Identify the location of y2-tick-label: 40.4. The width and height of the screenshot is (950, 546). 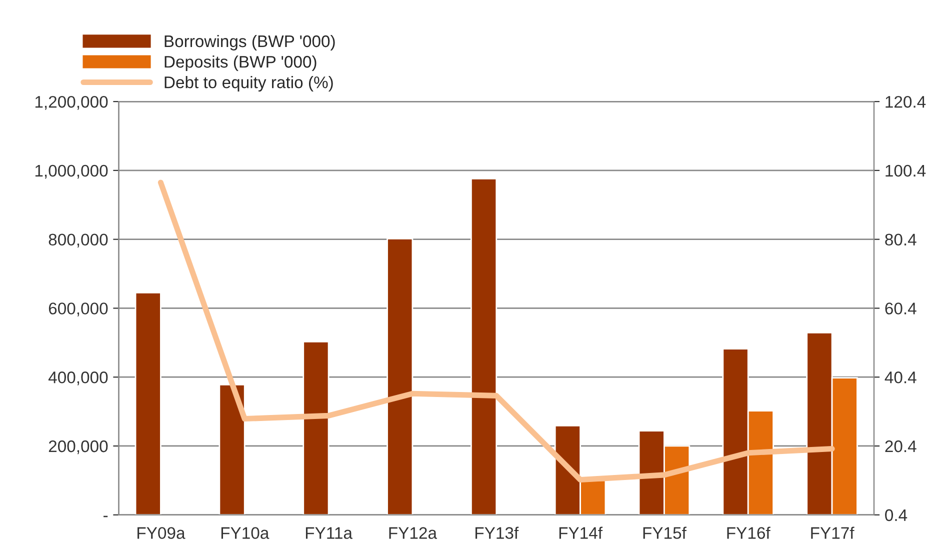
(900, 378).